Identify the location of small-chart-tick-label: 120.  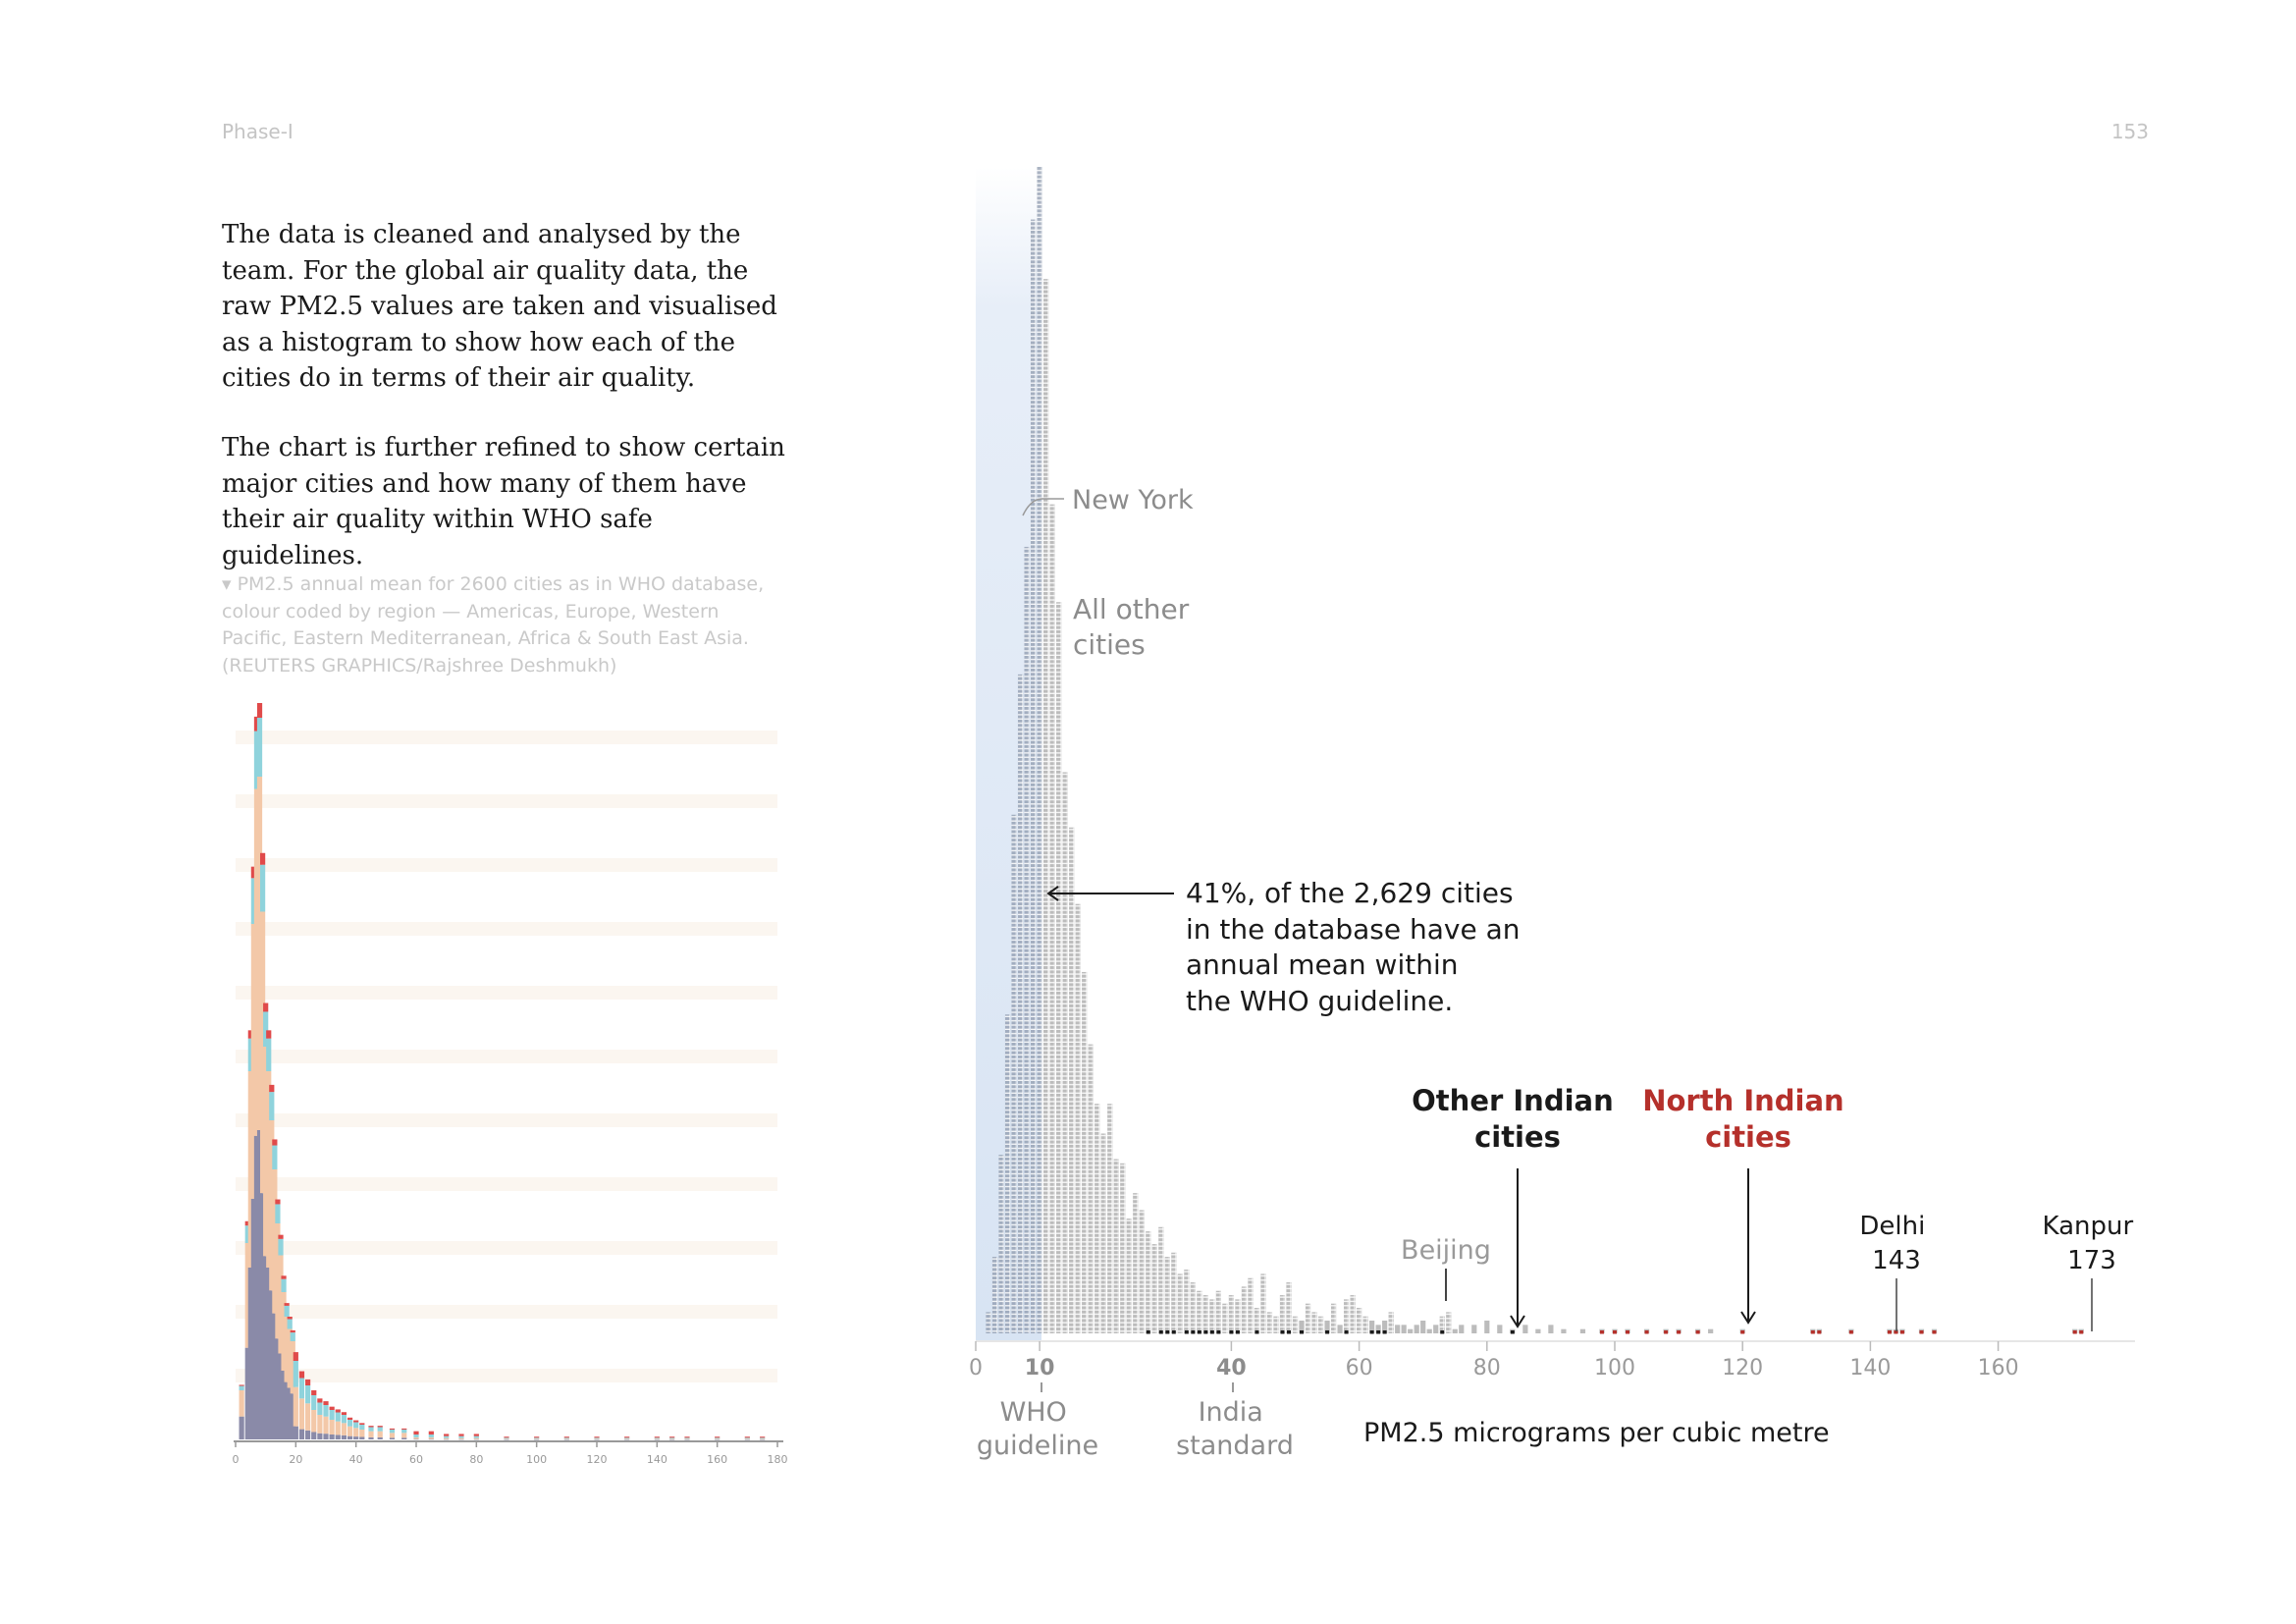
(598, 1459).